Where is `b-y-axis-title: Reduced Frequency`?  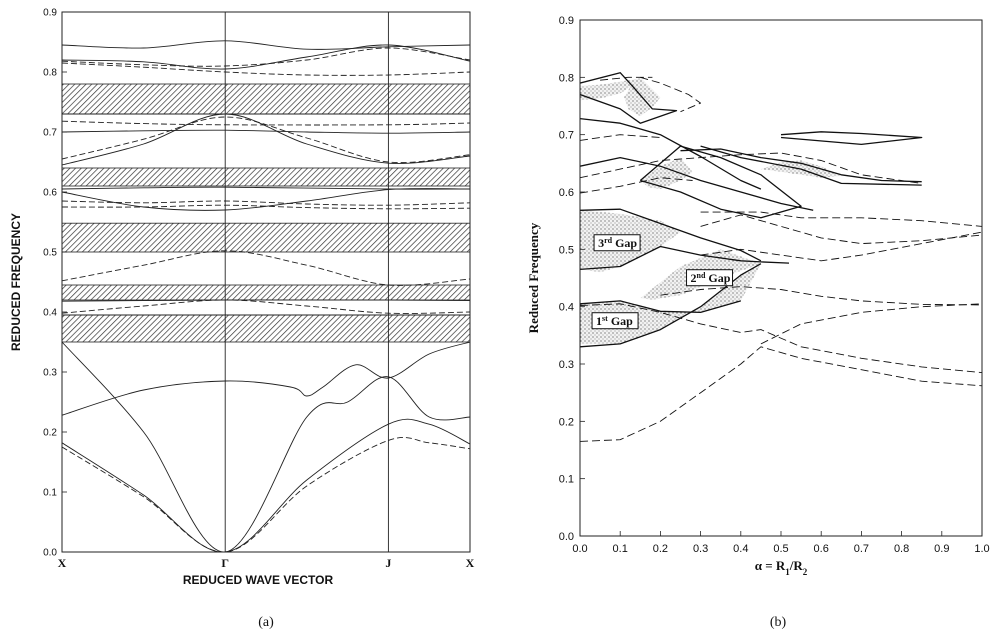 b-y-axis-title: Reduced Frequency is located at coordinates (533, 277).